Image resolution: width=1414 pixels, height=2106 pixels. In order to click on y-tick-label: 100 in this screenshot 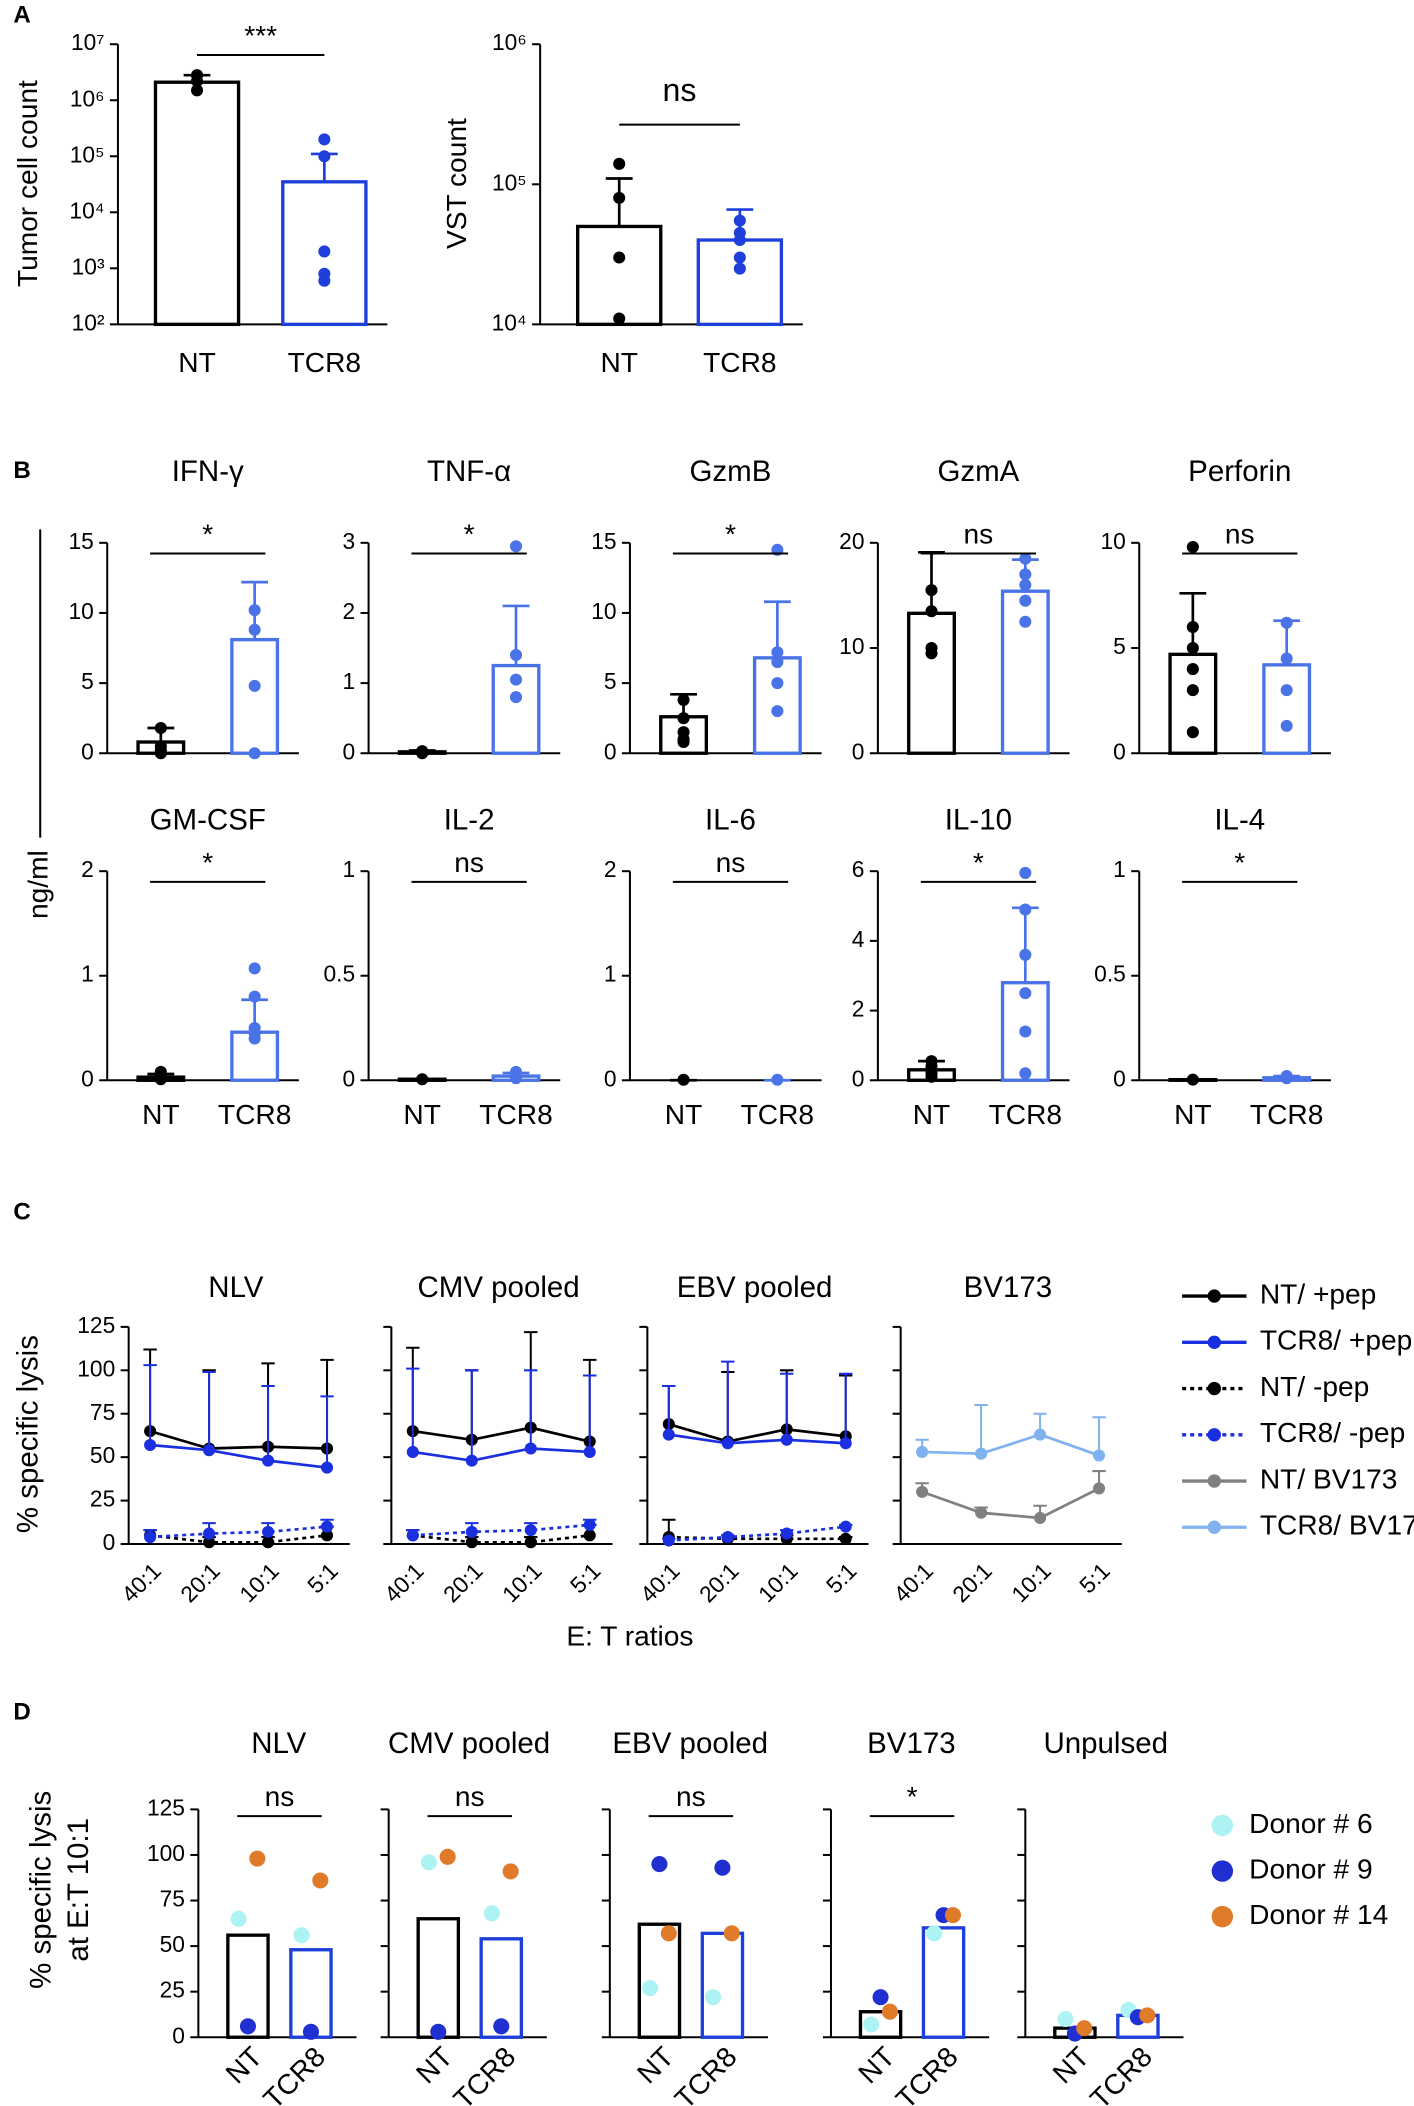, I will do `click(166, 1853)`.